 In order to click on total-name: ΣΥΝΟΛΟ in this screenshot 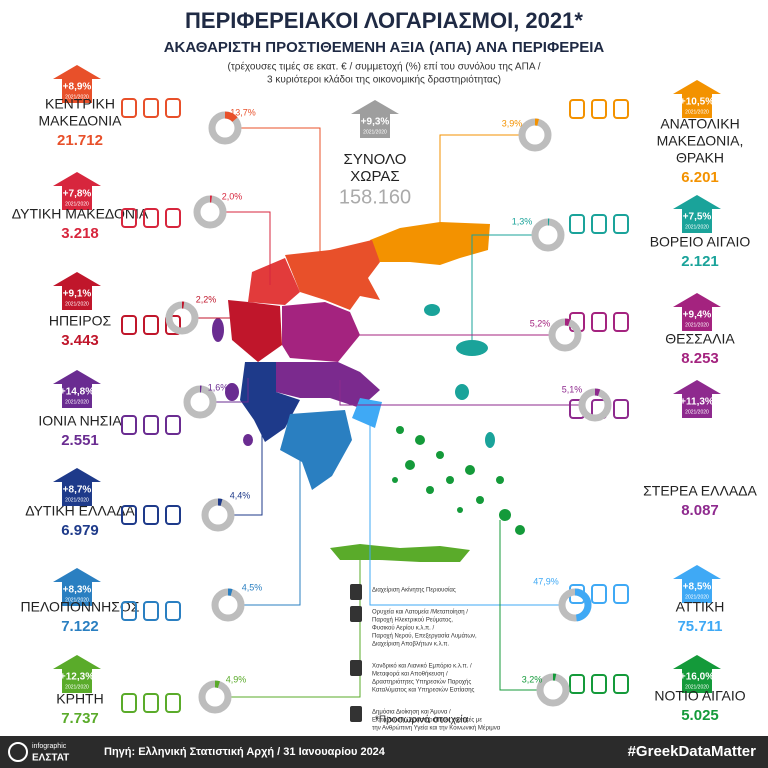, I will do `click(375, 159)`.